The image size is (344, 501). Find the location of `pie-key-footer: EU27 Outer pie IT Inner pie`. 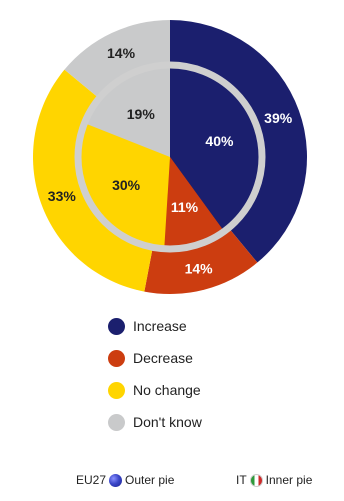

pie-key-footer: EU27 Outer pie IT Inner pie is located at coordinates (172, 482).